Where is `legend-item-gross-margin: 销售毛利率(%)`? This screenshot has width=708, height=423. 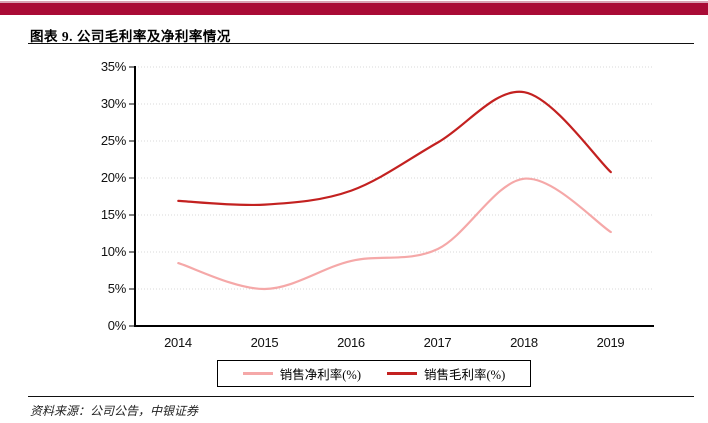 legend-item-gross-margin: 销售毛利率(%) is located at coordinates (446, 373).